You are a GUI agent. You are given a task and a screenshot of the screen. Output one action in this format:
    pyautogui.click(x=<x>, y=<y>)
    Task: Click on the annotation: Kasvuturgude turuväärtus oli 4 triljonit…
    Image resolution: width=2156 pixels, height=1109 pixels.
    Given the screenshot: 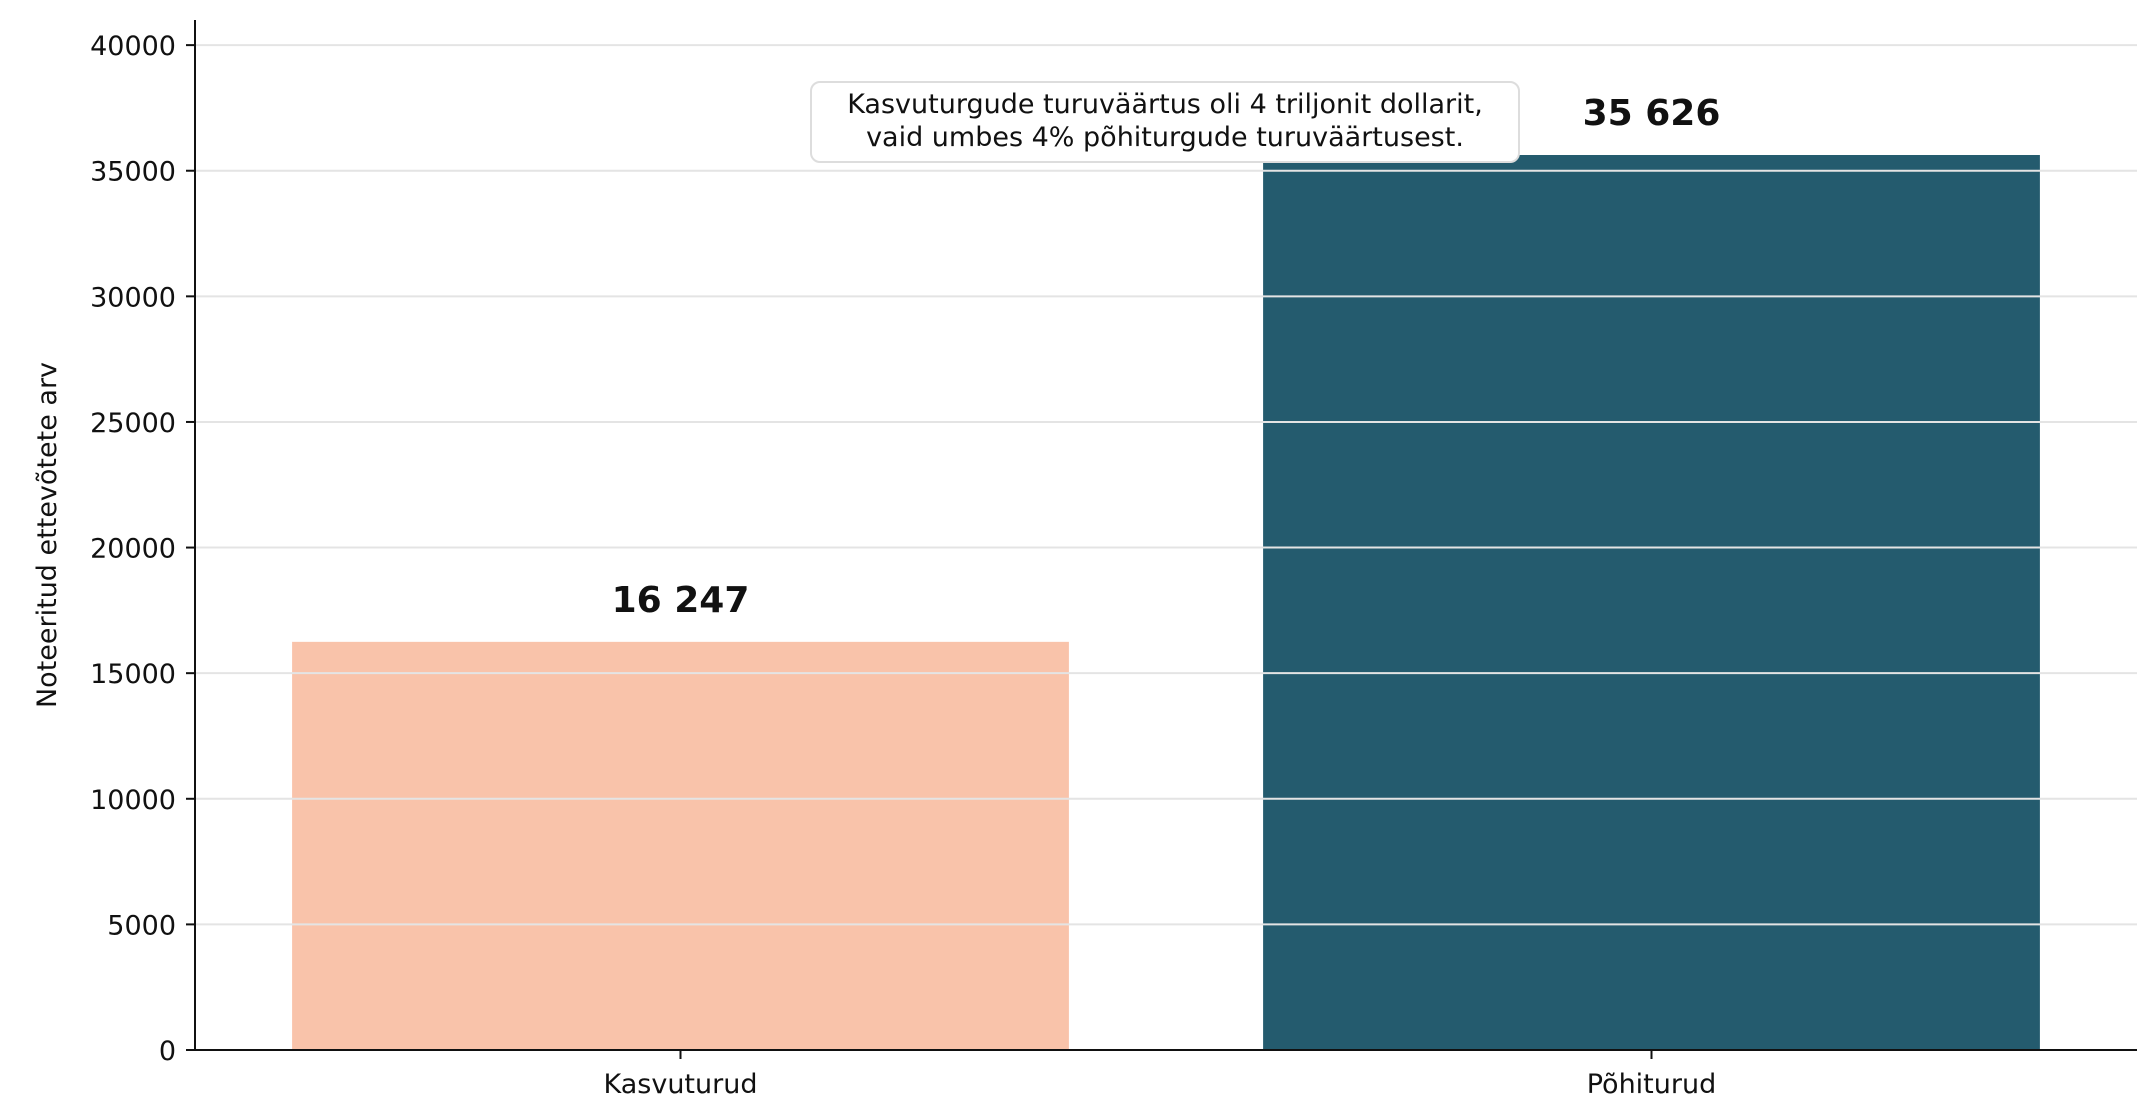 What is the action you would take?
    pyautogui.click(x=1165, y=122)
    